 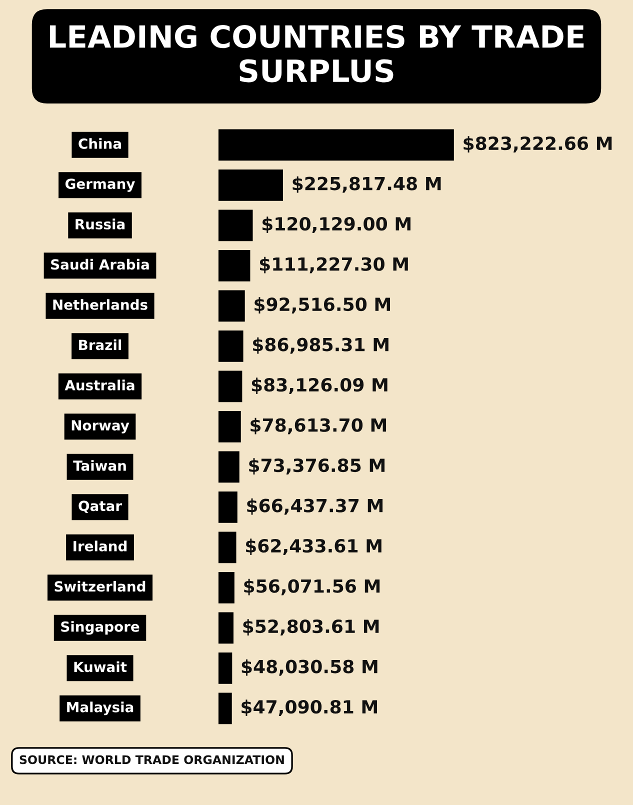 I want to click on data-label: $111,227.30 M, so click(x=334, y=265).